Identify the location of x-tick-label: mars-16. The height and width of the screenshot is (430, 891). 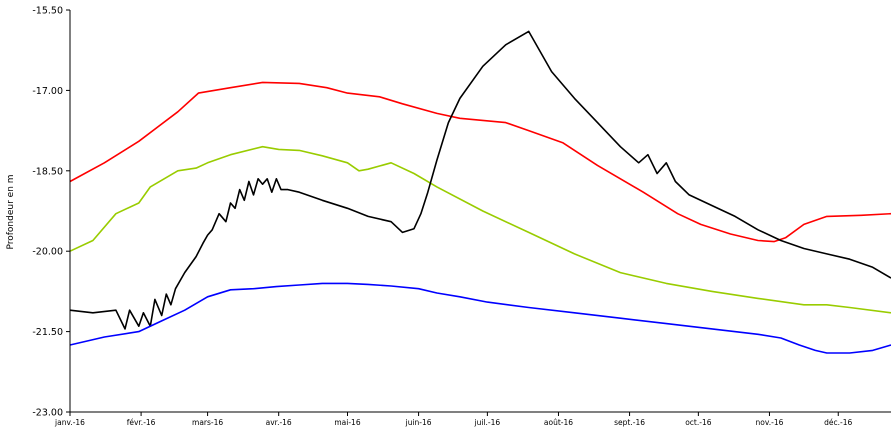
(207, 422).